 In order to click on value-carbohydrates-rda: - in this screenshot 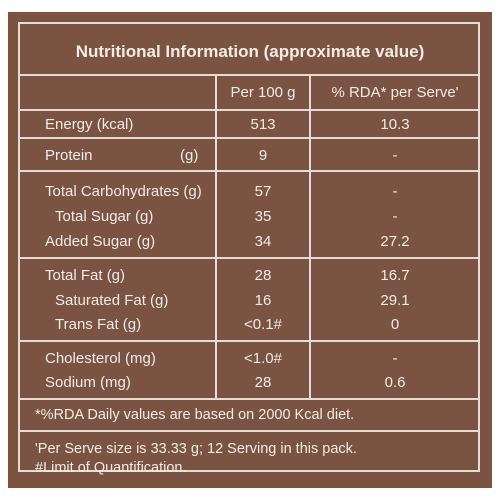, I will do `click(395, 191)`.